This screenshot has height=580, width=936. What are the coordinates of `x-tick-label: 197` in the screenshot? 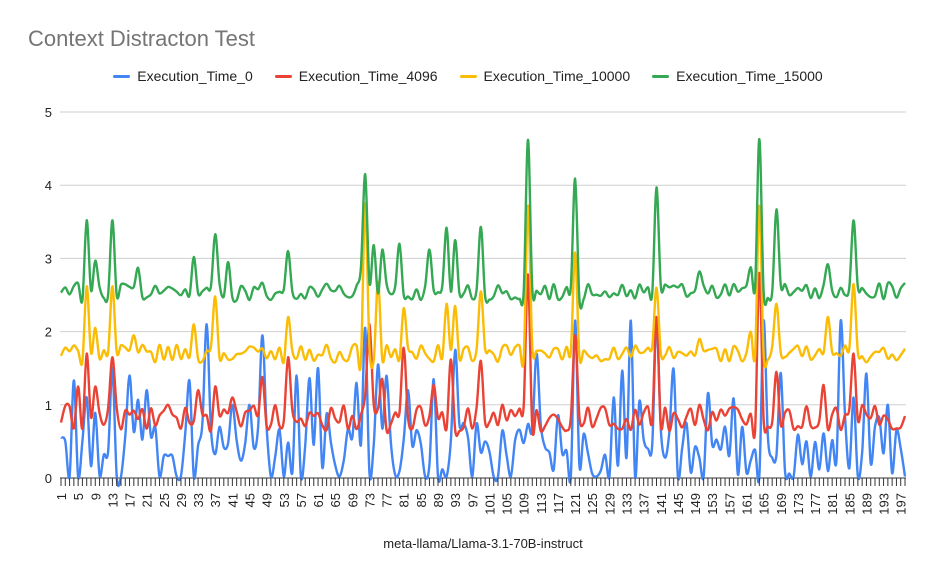 It's located at (901, 504).